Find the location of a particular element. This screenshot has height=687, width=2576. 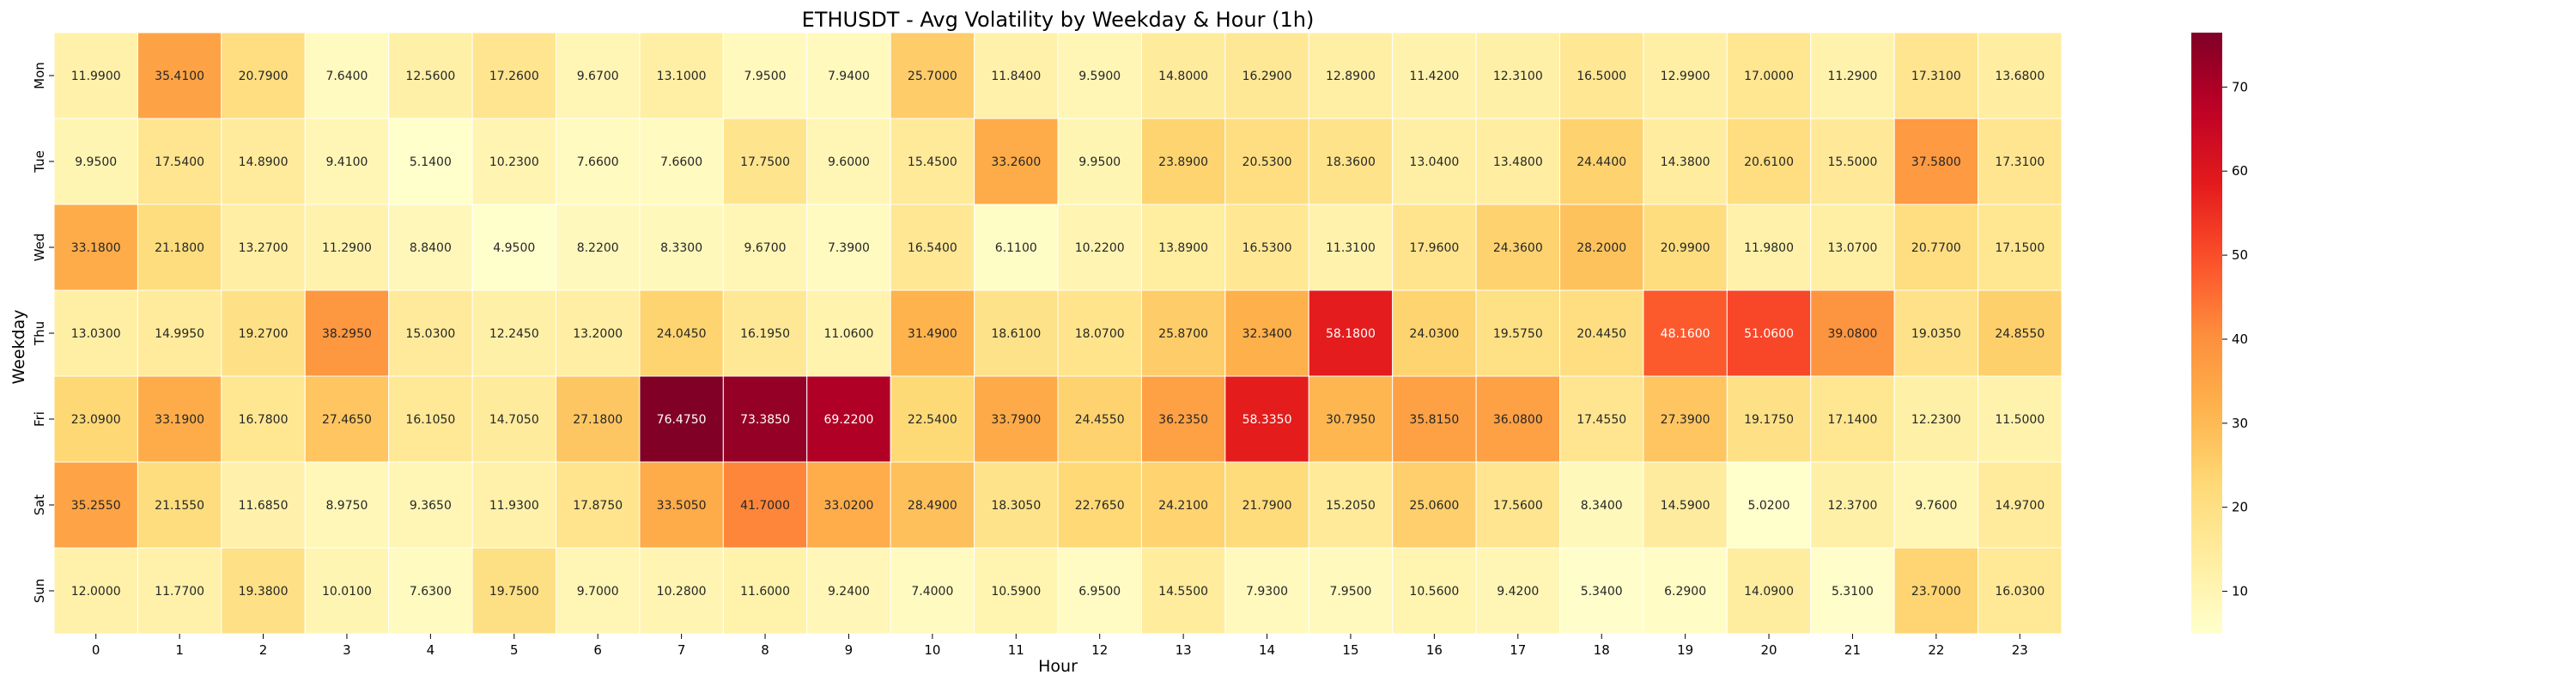

cell-value-label: 16.5400 is located at coordinates (932, 248).